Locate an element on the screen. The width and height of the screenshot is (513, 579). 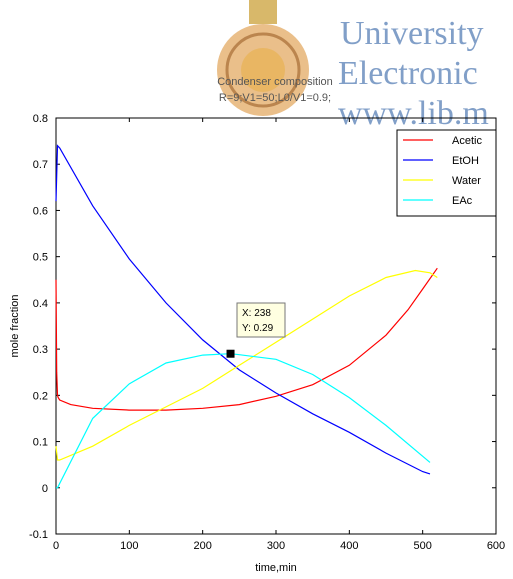
y-tick-label: 0 is located at coordinates (45, 489).